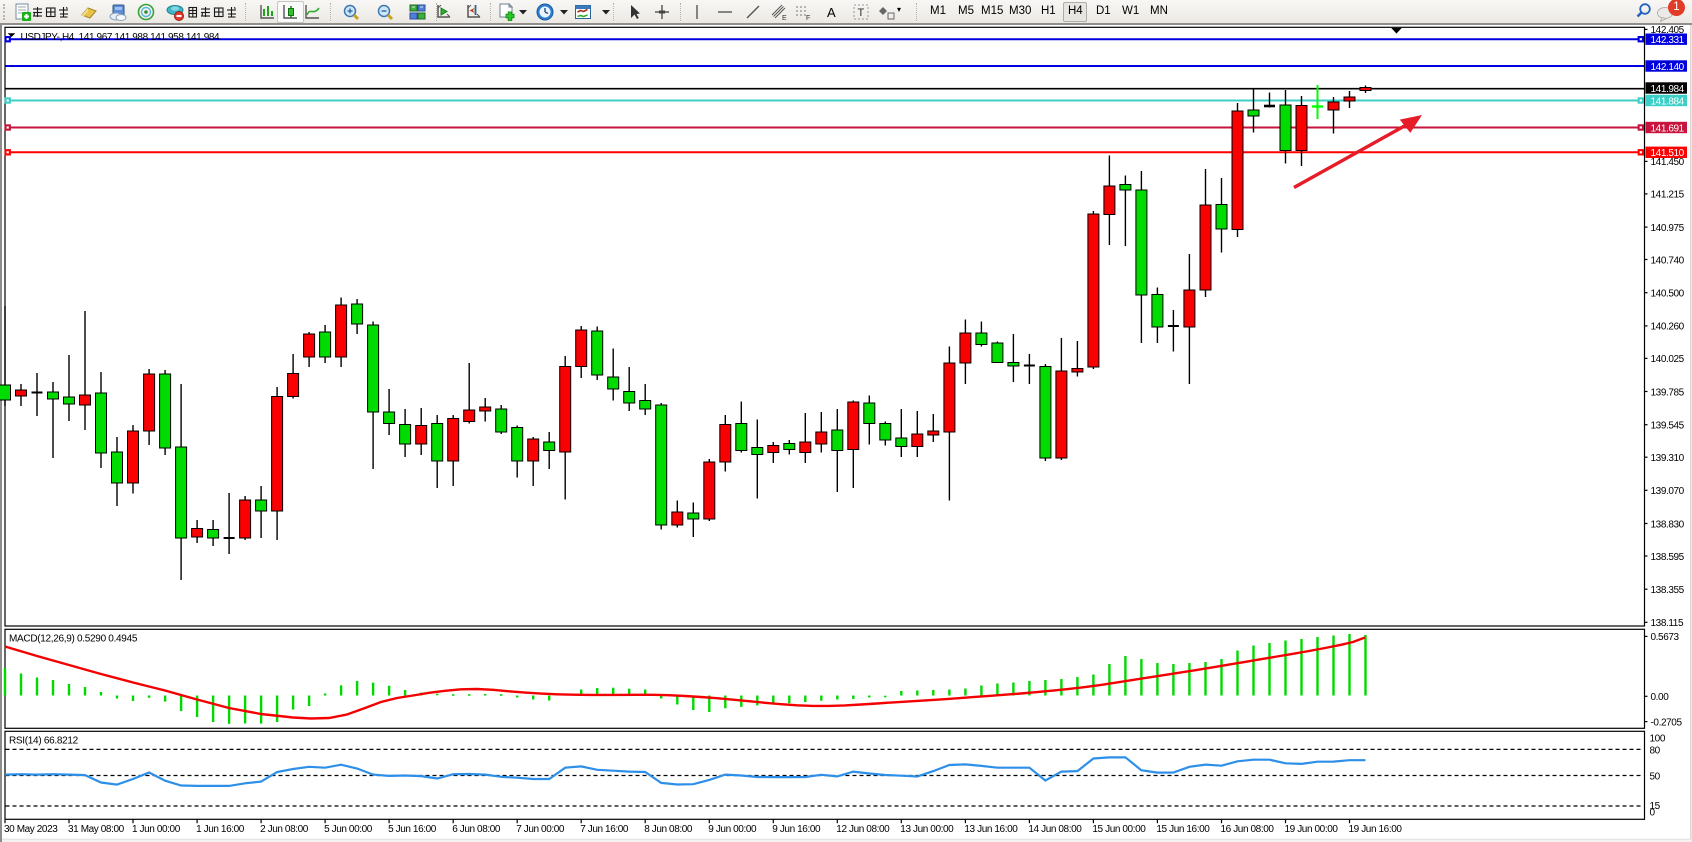 This screenshot has width=1692, height=842. Describe the element at coordinates (1668, 359) in the screenshot. I see `svg-text: 140.025` at that location.